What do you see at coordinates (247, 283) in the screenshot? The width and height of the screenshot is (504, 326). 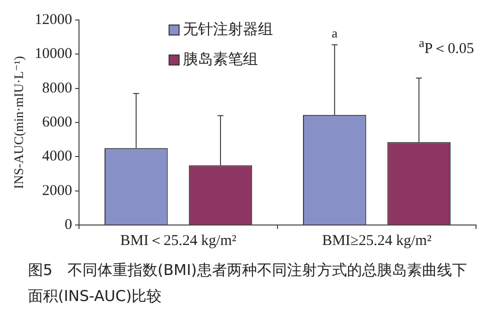 I see `caption: 图5 不同体重指数(BMI)患者两种不同注射方式的总胰岛素曲线下面积(INS-AUC)比较` at bounding box center [247, 283].